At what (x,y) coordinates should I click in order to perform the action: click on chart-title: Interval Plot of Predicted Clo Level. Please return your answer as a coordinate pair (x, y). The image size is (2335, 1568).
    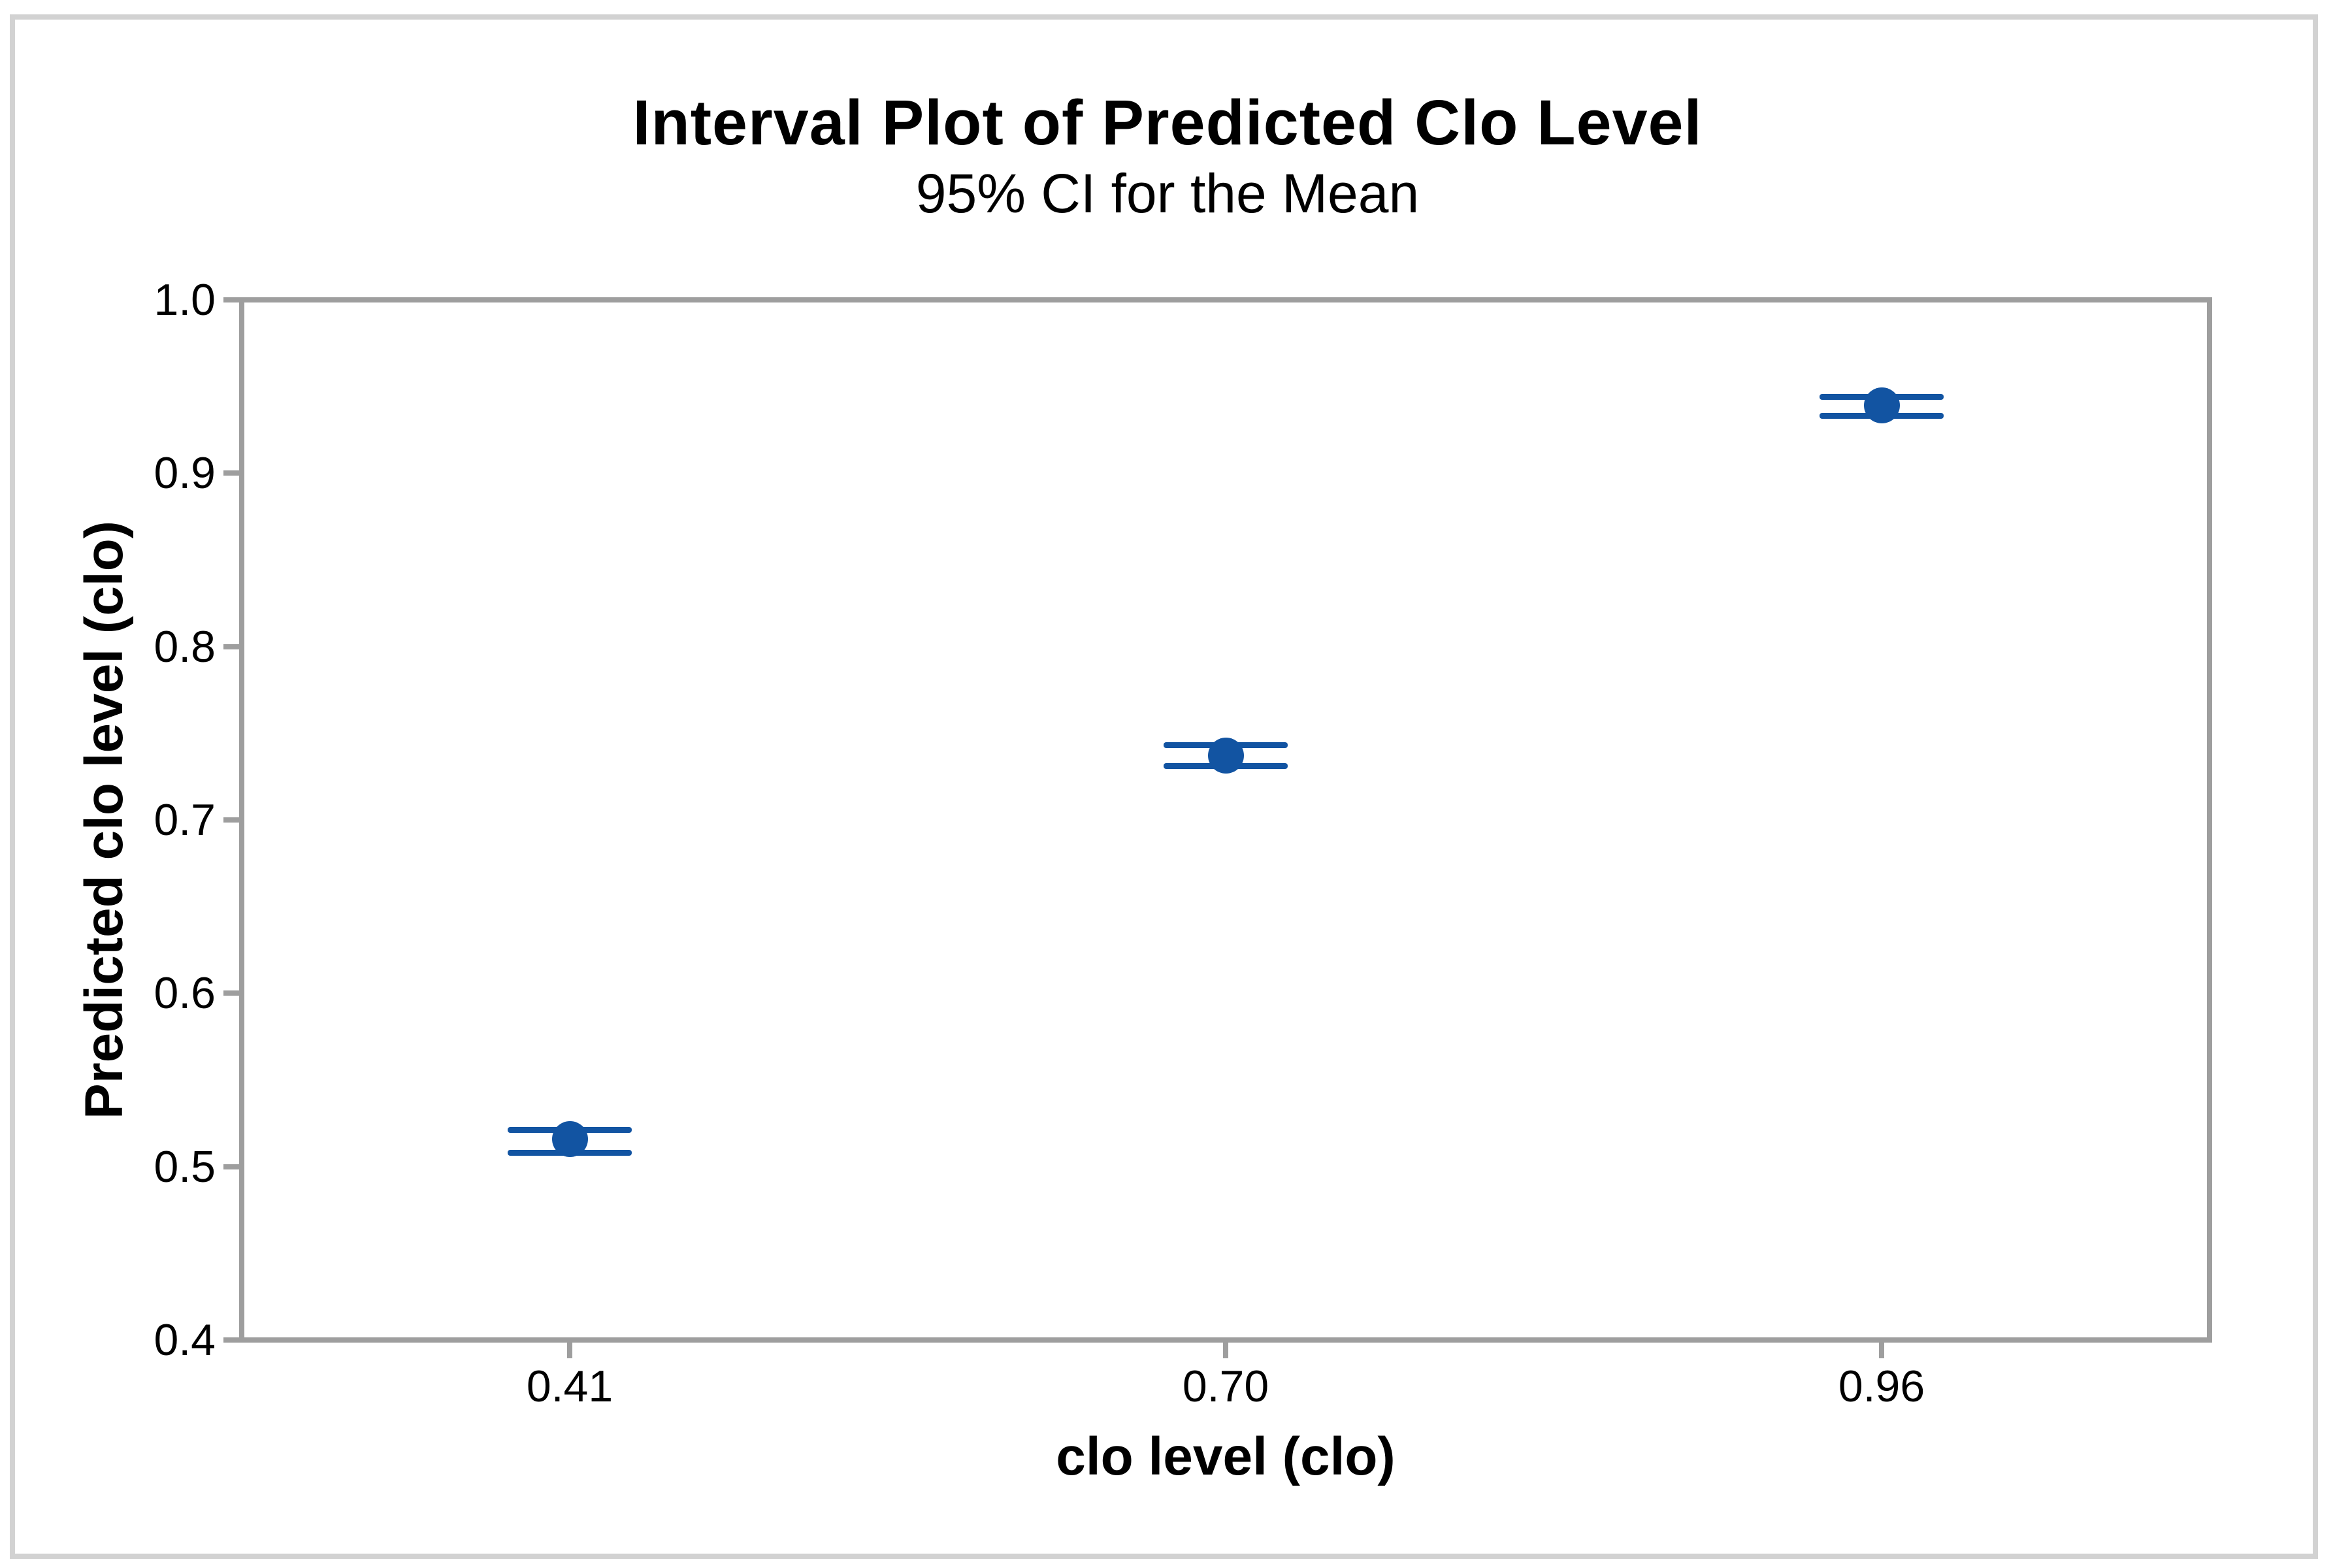
    Looking at the image, I should click on (1167, 122).